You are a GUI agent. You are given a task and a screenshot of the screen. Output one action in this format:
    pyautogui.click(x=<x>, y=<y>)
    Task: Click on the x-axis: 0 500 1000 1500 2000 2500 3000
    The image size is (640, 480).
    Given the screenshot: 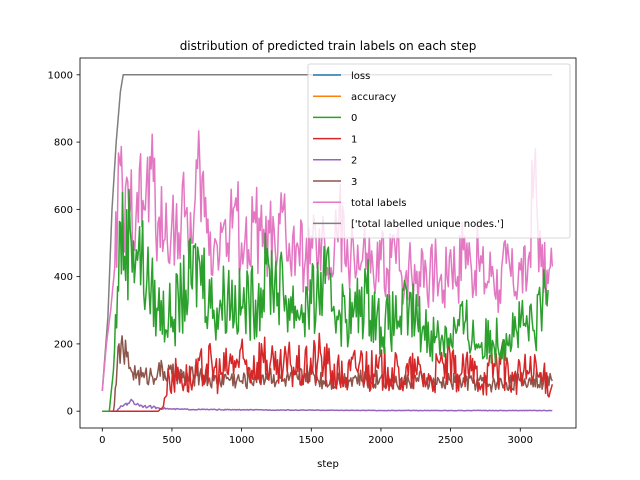 What is the action you would take?
    pyautogui.click(x=316, y=437)
    